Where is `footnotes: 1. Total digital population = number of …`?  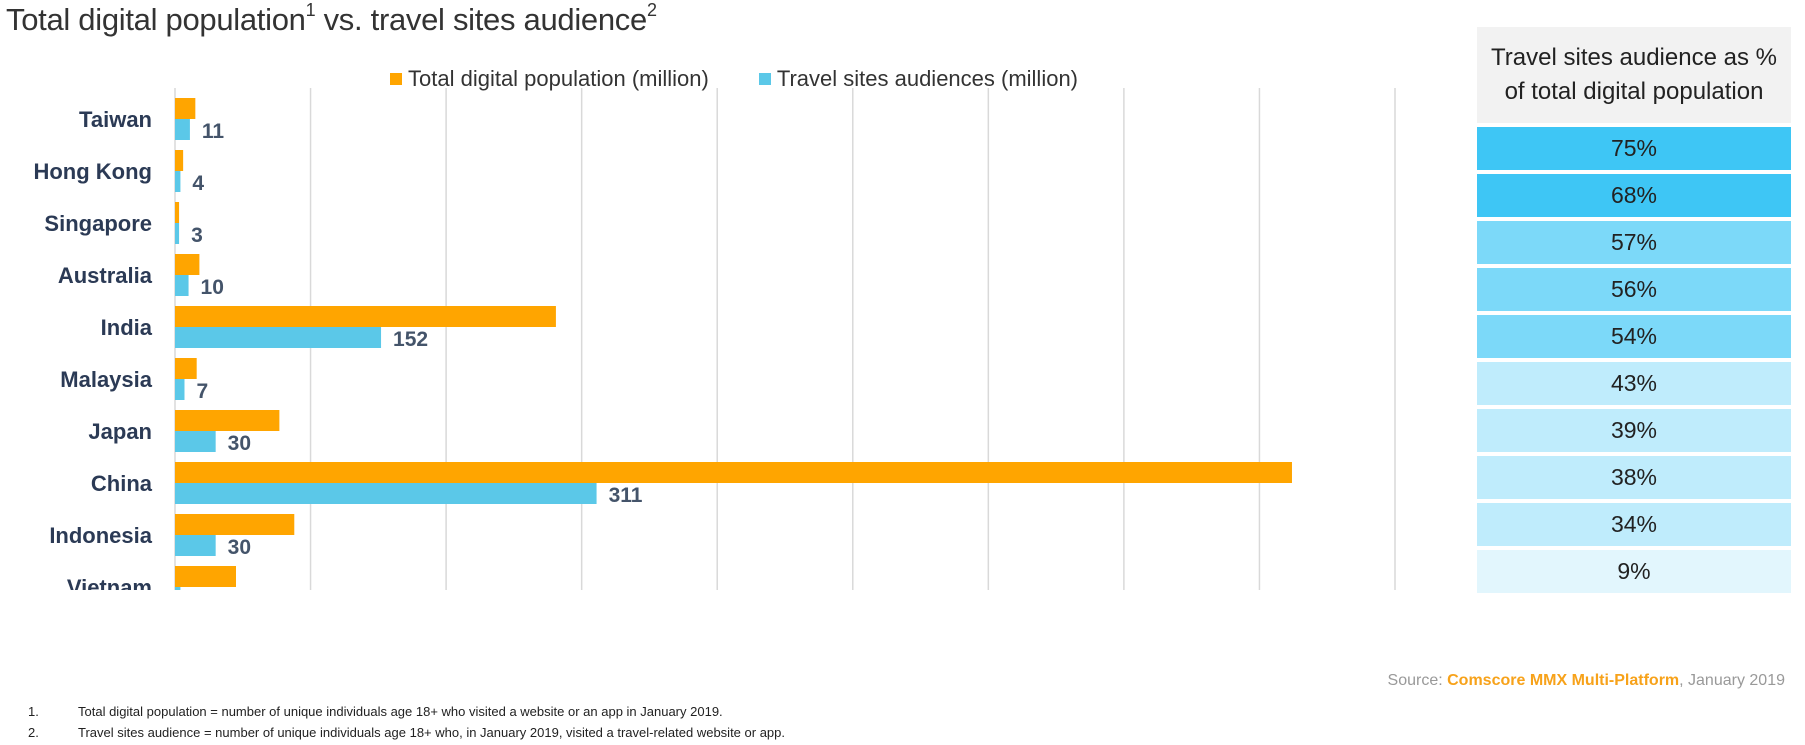
footnotes: 1. Total digital population = number of … is located at coordinates (406, 722).